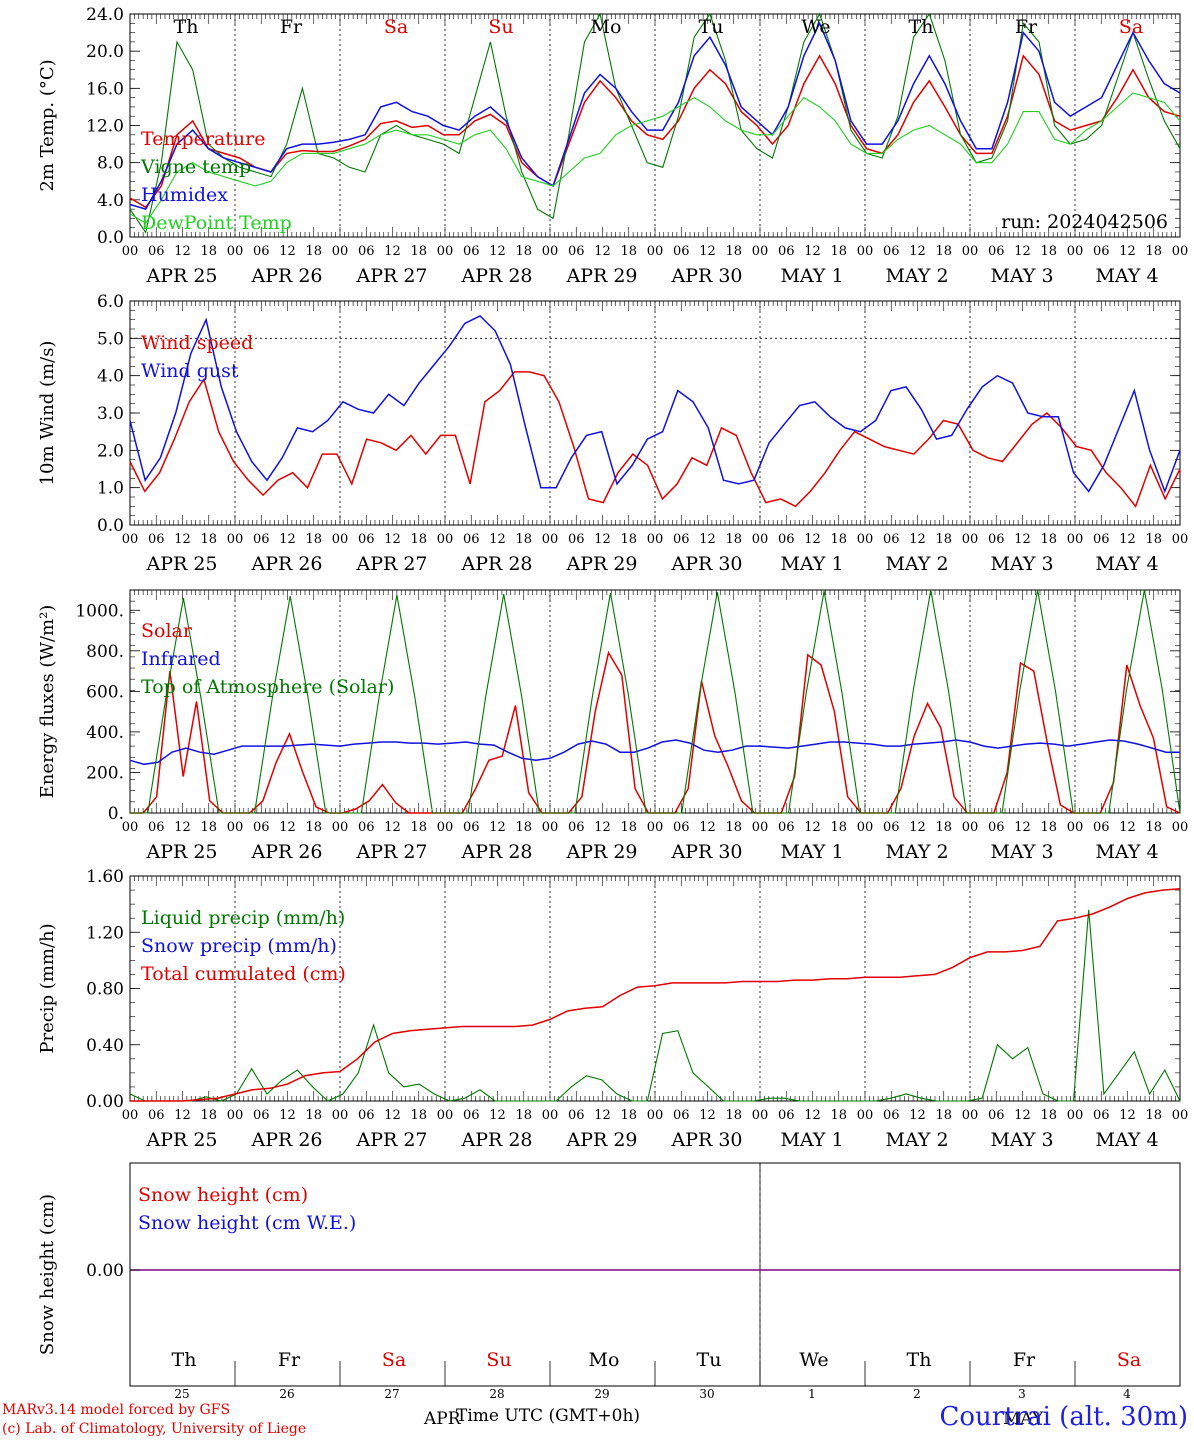  Describe the element at coordinates (105, 52) in the screenshot. I see `y-tick-label: 20.0` at that location.